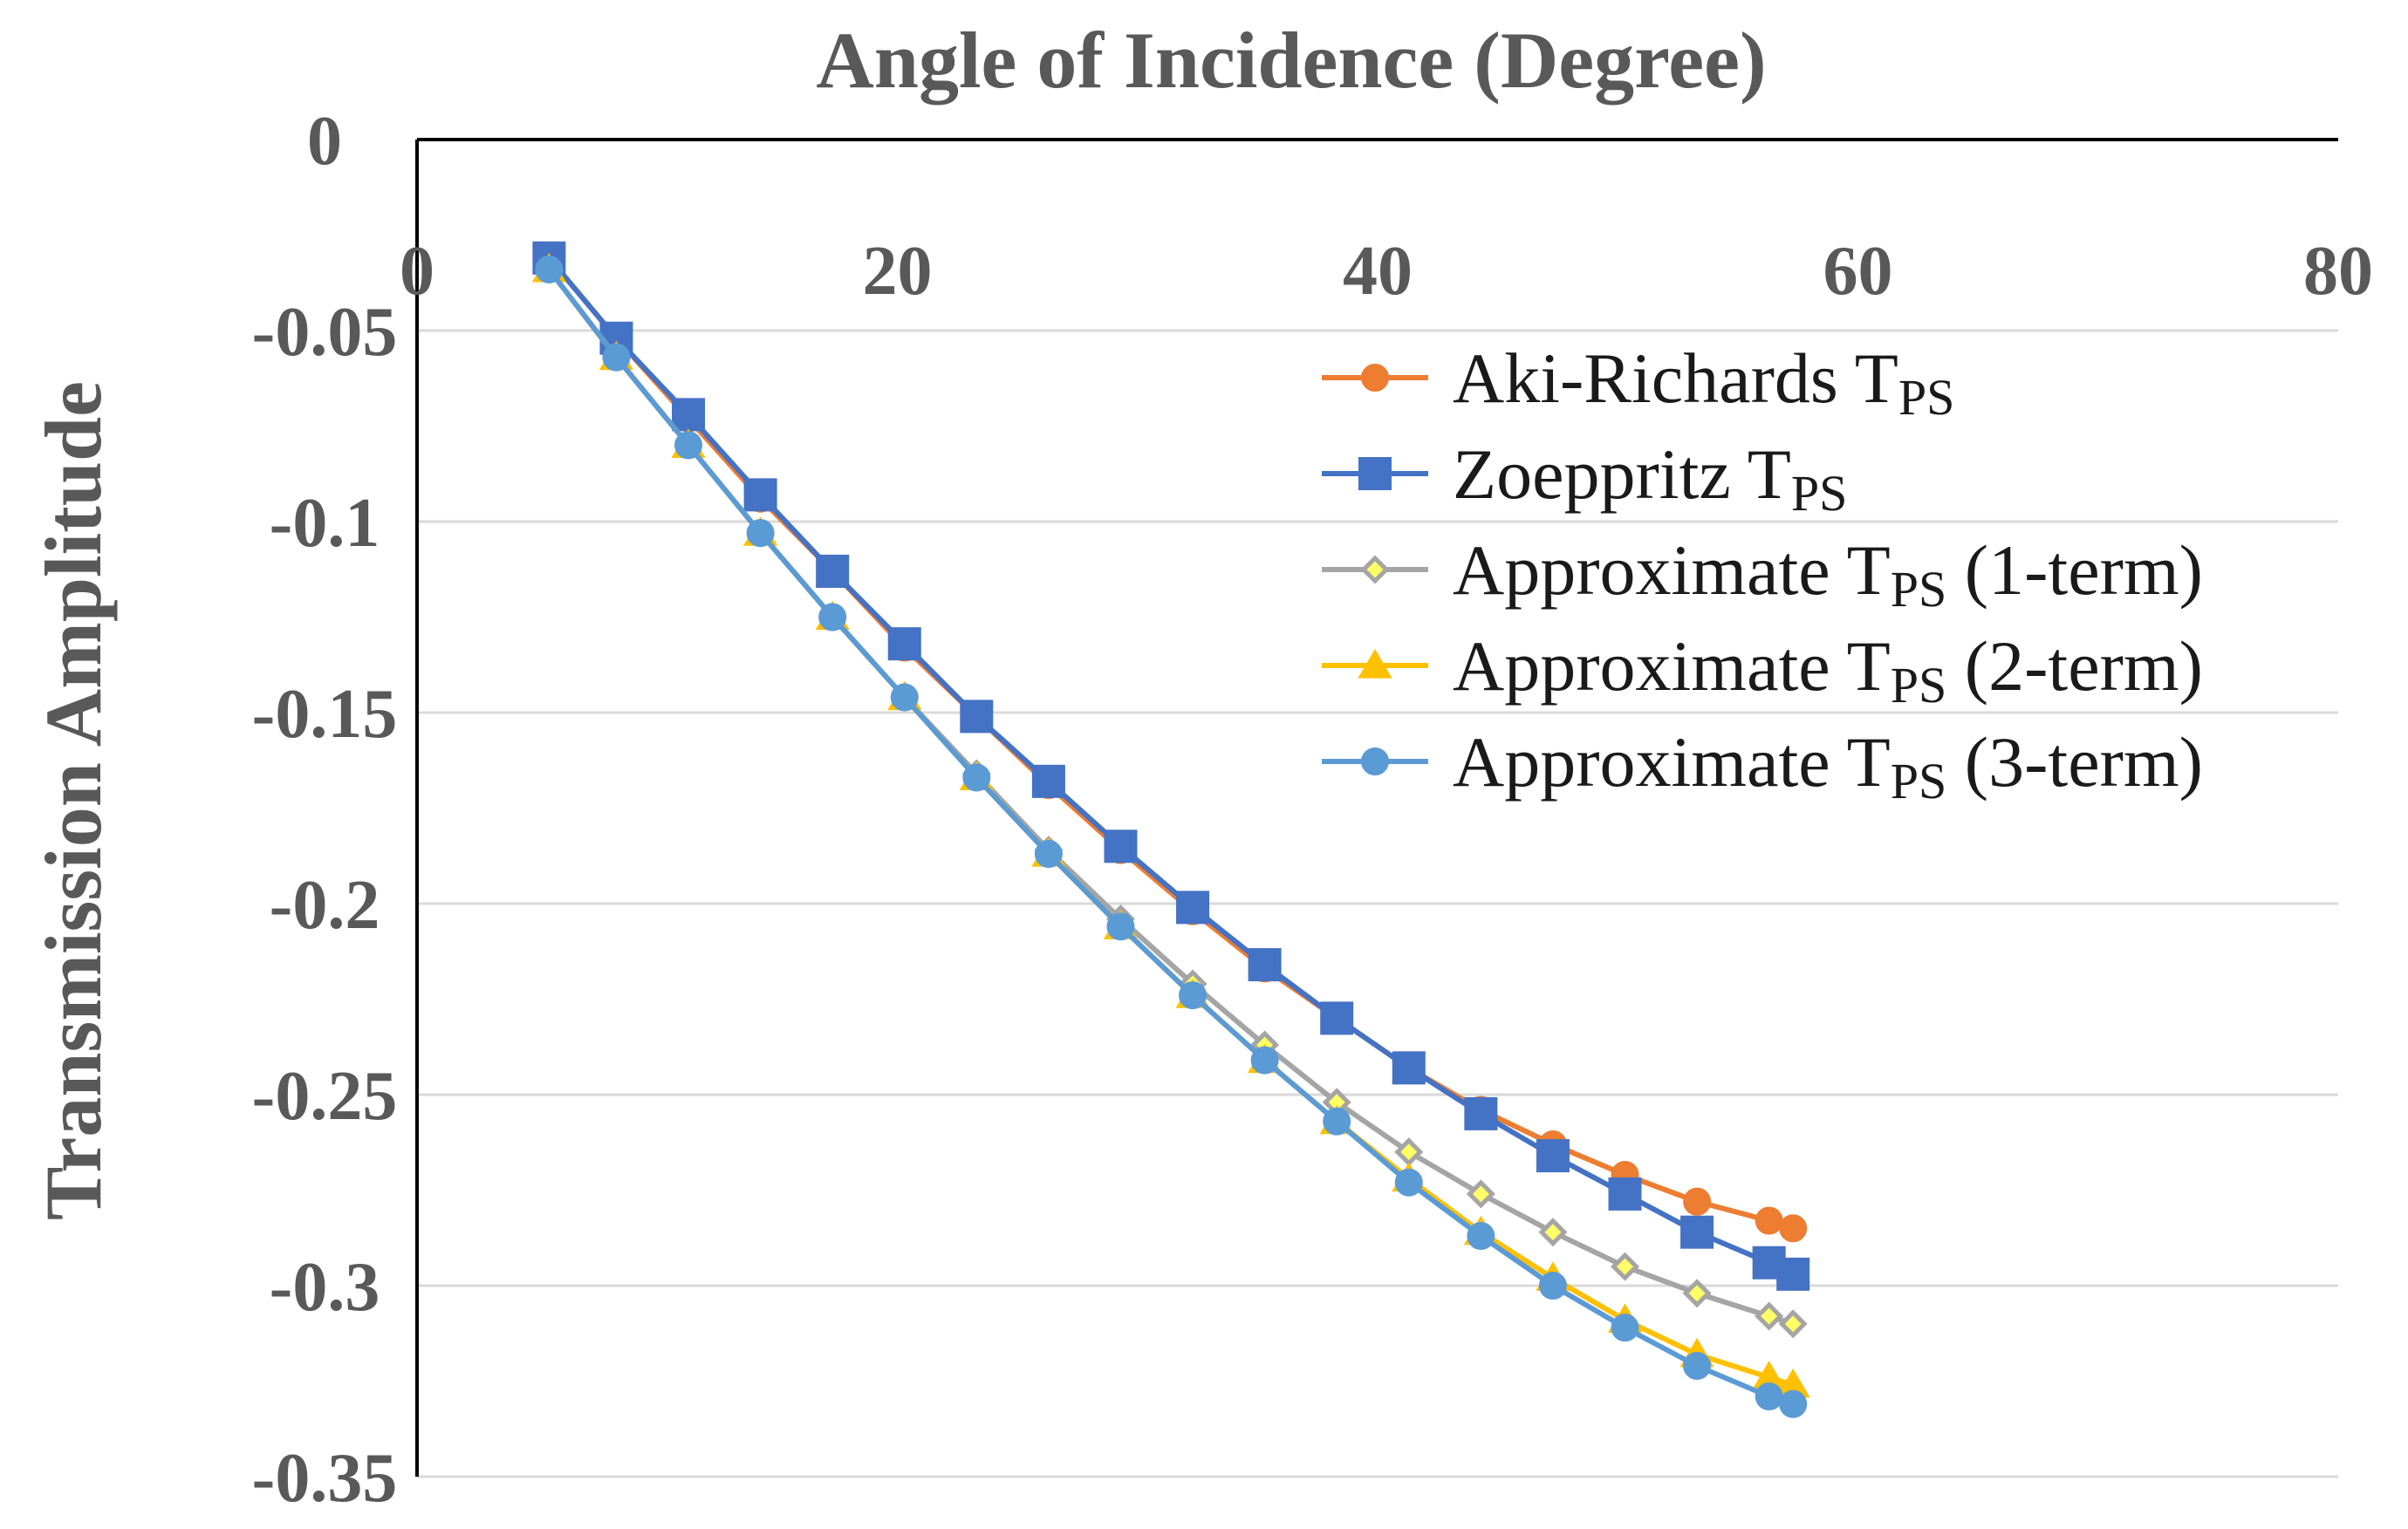 The width and height of the screenshot is (2408, 1529). I want to click on legend-label-1: Aki-Richards TPS, so click(1704, 382).